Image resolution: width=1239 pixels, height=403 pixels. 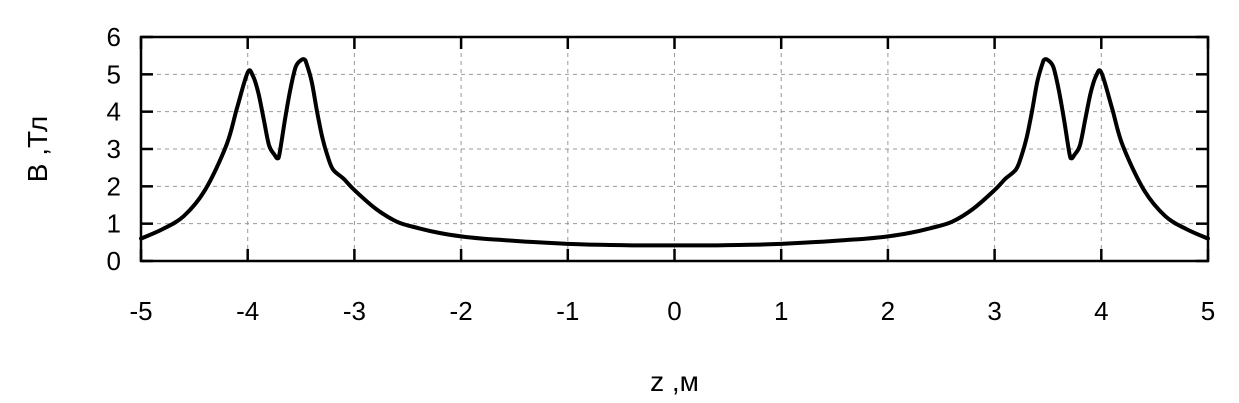 I want to click on x-axis-tick-labels: -5 -4 -3 -2 -1 0 1 2 3 4 5, so click(x=672, y=311).